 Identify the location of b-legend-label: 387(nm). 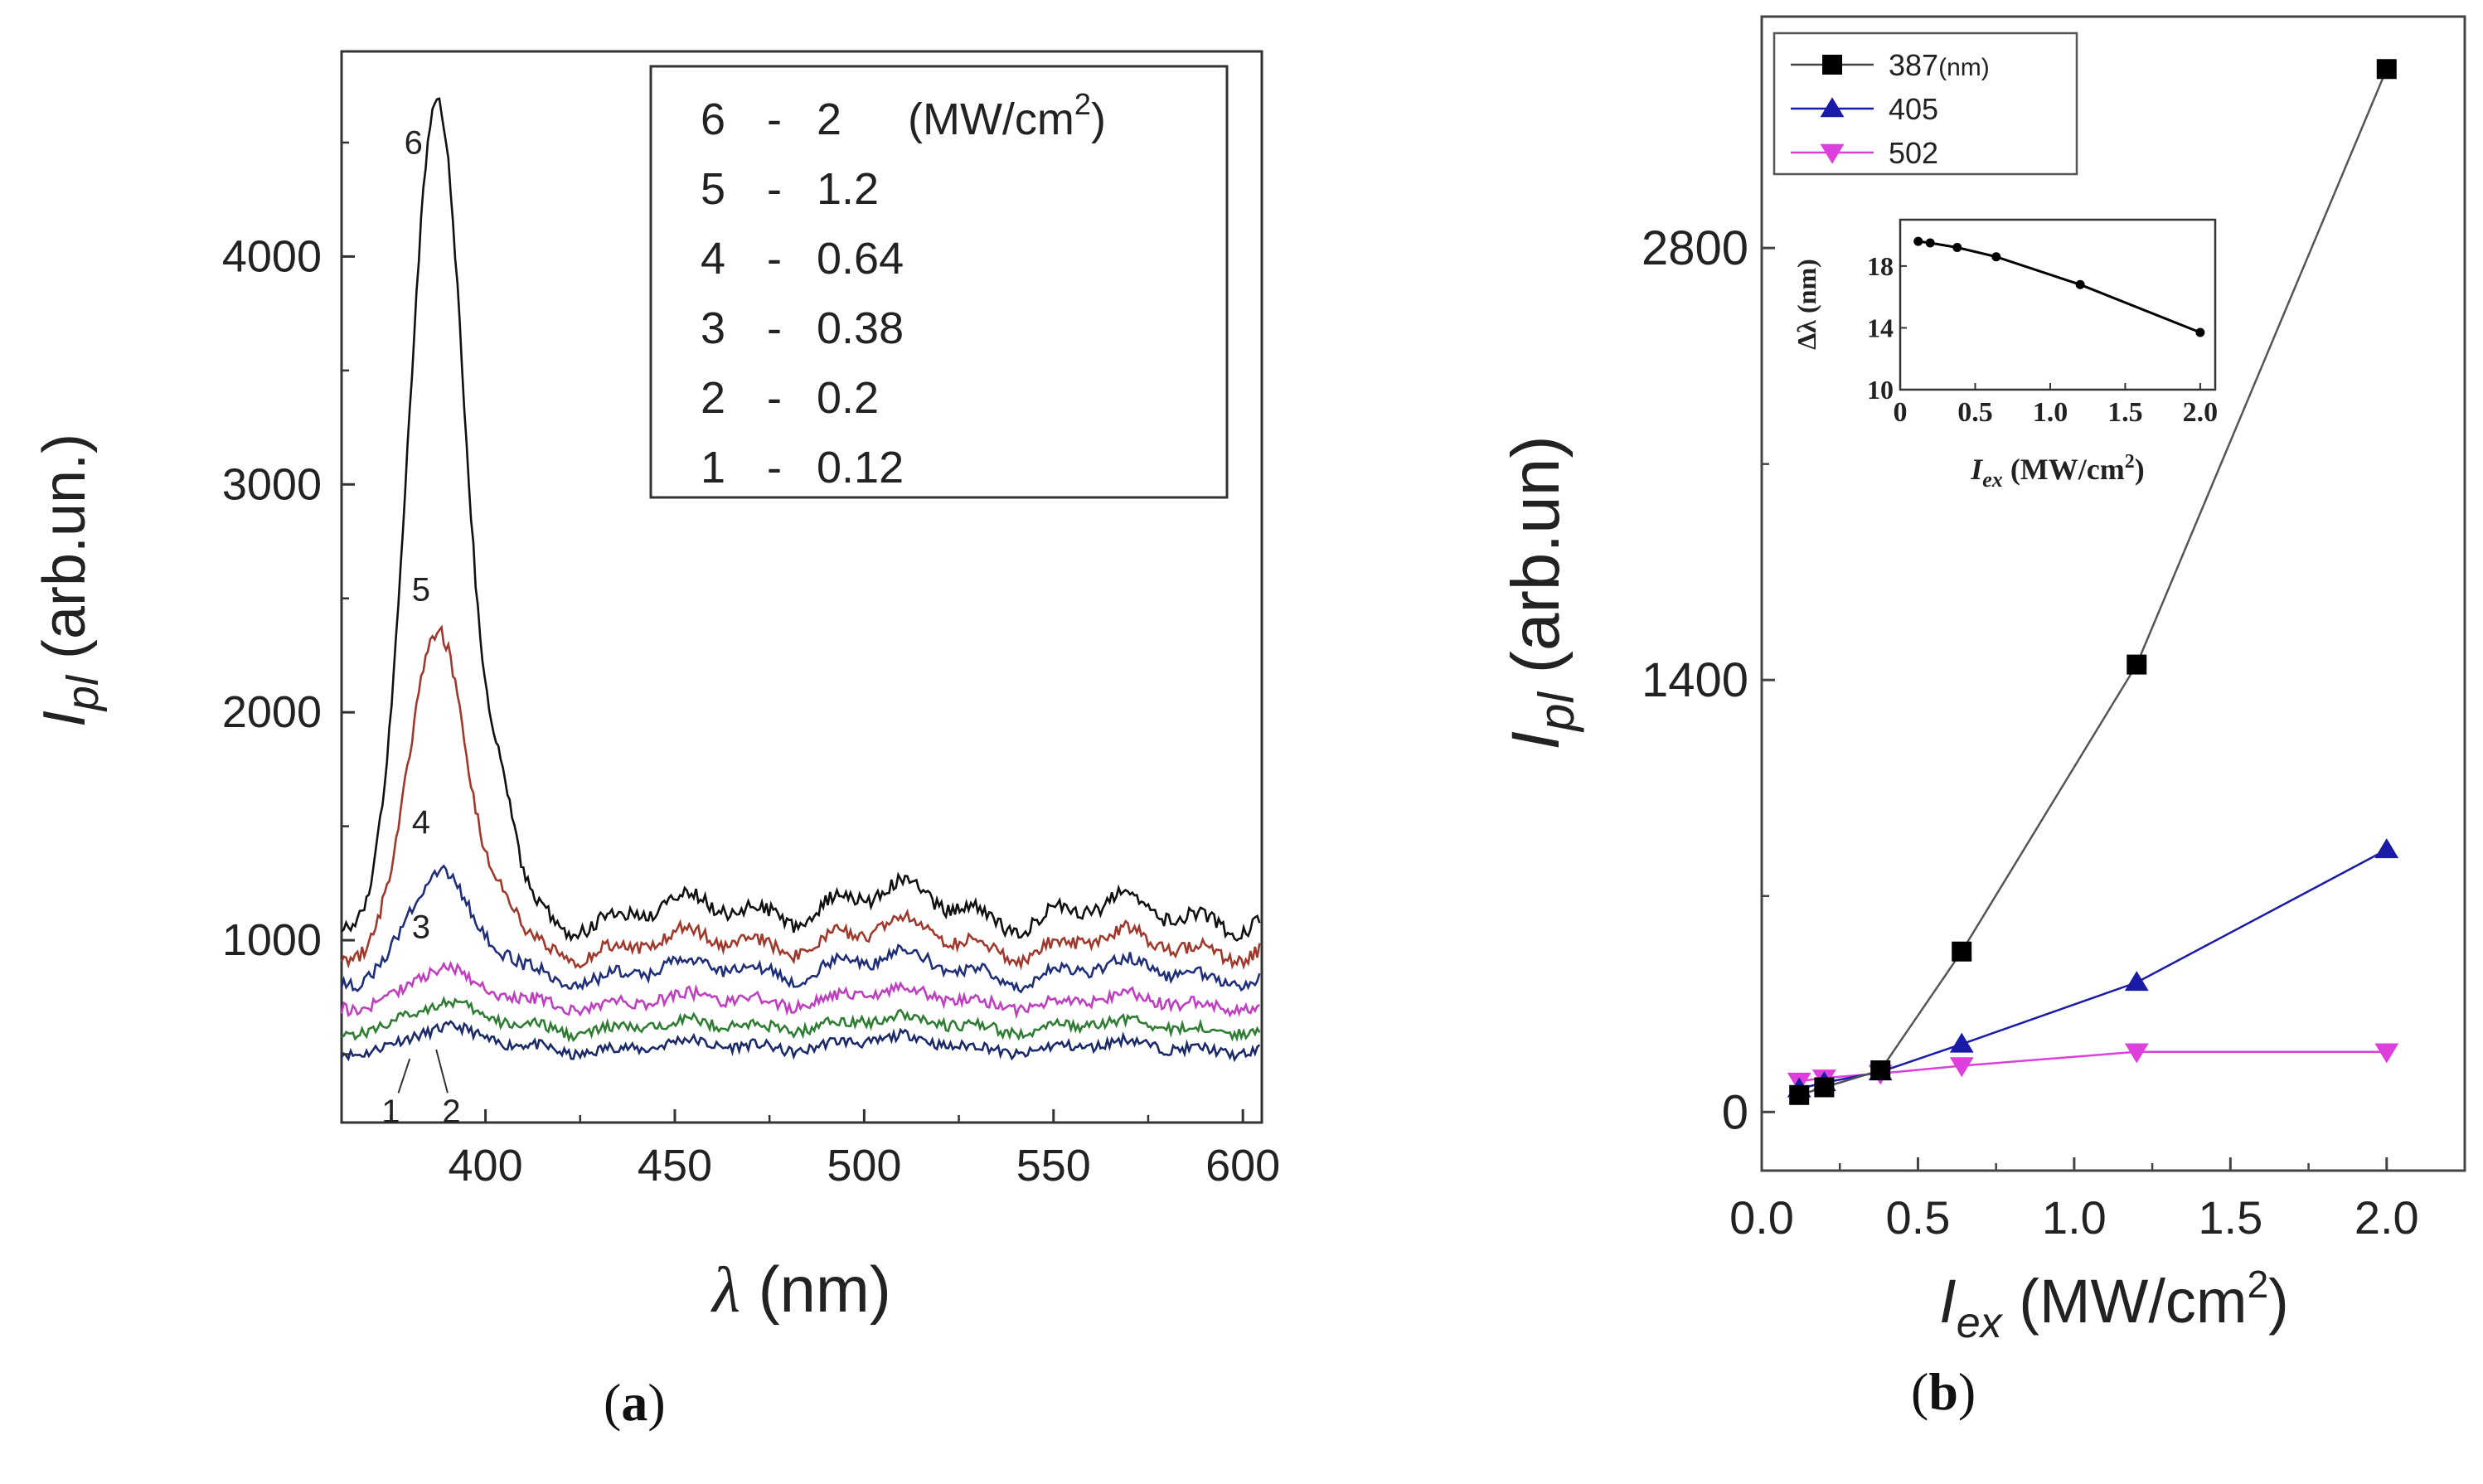
(1939, 65).